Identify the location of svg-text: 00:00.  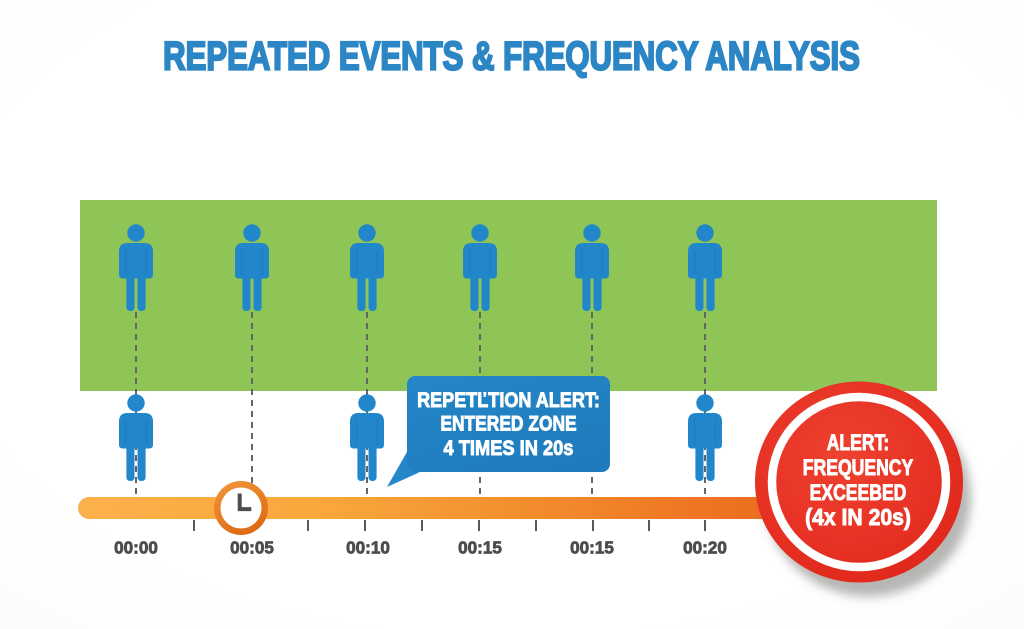
(136, 547).